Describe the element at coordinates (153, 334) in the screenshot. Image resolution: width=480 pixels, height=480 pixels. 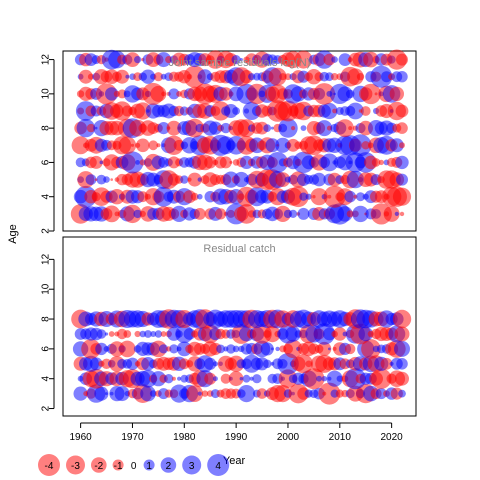
I see `bubble-1974-age7` at that location.